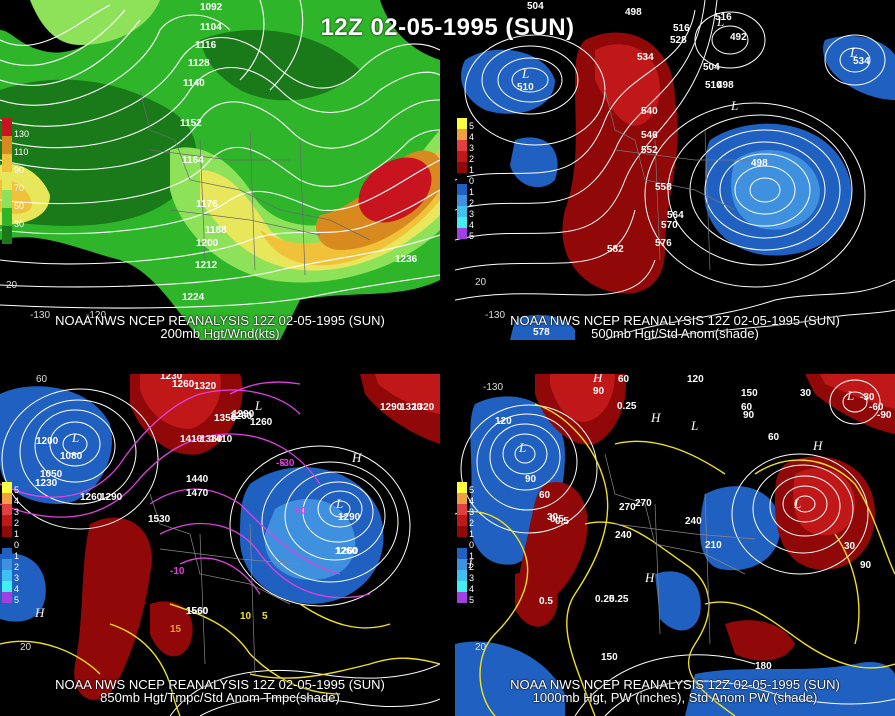 The width and height of the screenshot is (895, 716). Describe the element at coordinates (615, 249) in the screenshot. I see `contour-label: 582` at that location.